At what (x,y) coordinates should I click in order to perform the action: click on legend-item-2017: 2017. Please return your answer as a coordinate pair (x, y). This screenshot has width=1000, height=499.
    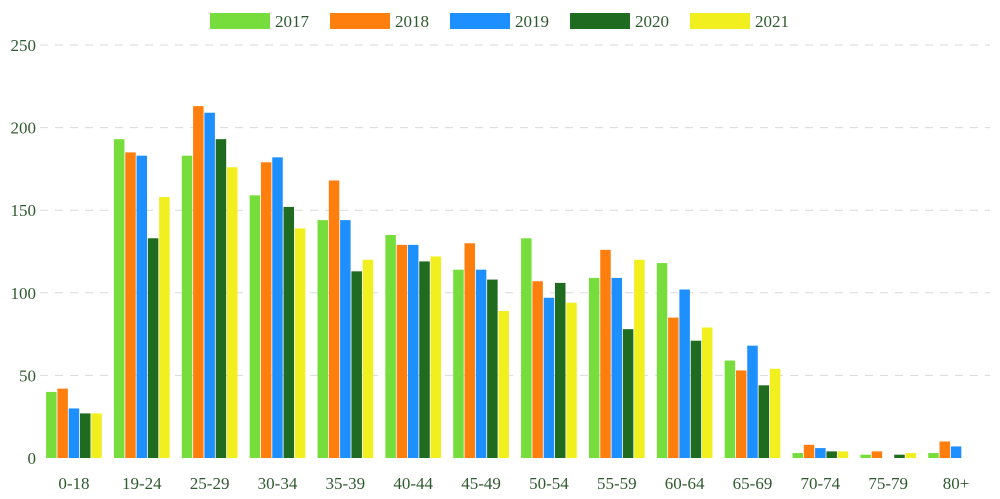
    Looking at the image, I should click on (260, 21).